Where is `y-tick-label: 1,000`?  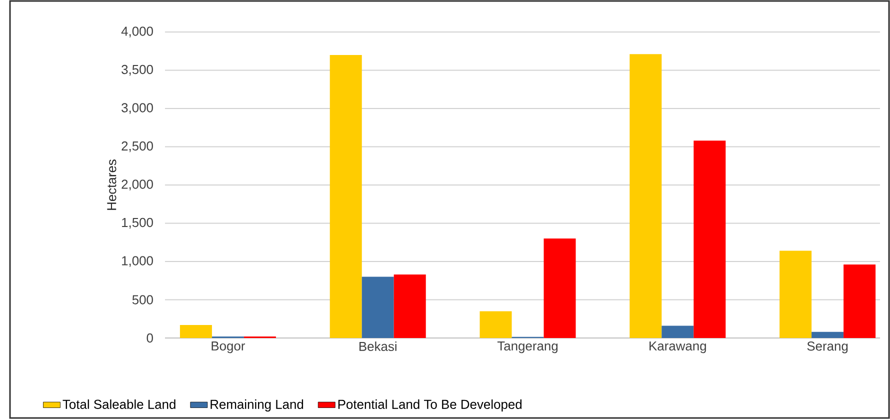 y-tick-label: 1,000 is located at coordinates (137, 261).